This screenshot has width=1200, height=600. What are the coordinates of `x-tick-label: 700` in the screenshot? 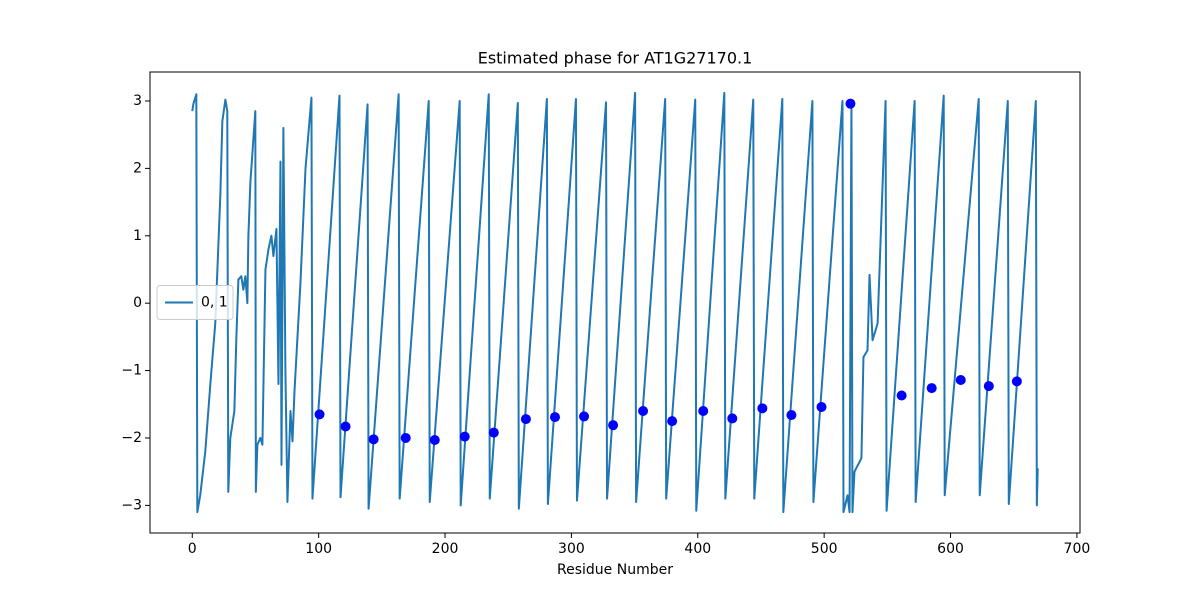 It's located at (1077, 549).